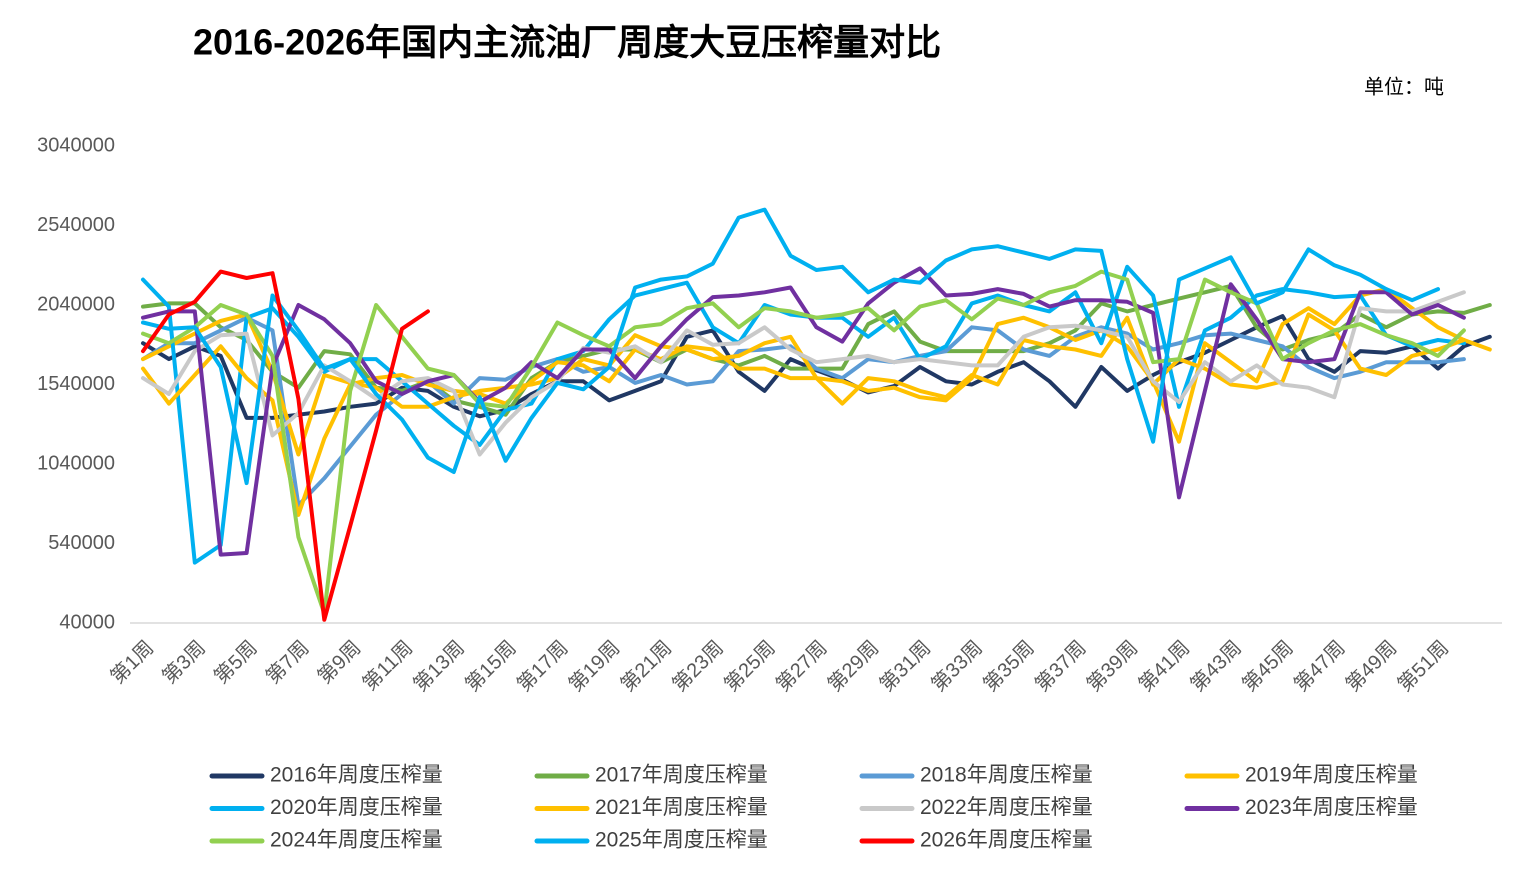  I want to click on legend-label: 2017年周度压榨量, so click(681, 775).